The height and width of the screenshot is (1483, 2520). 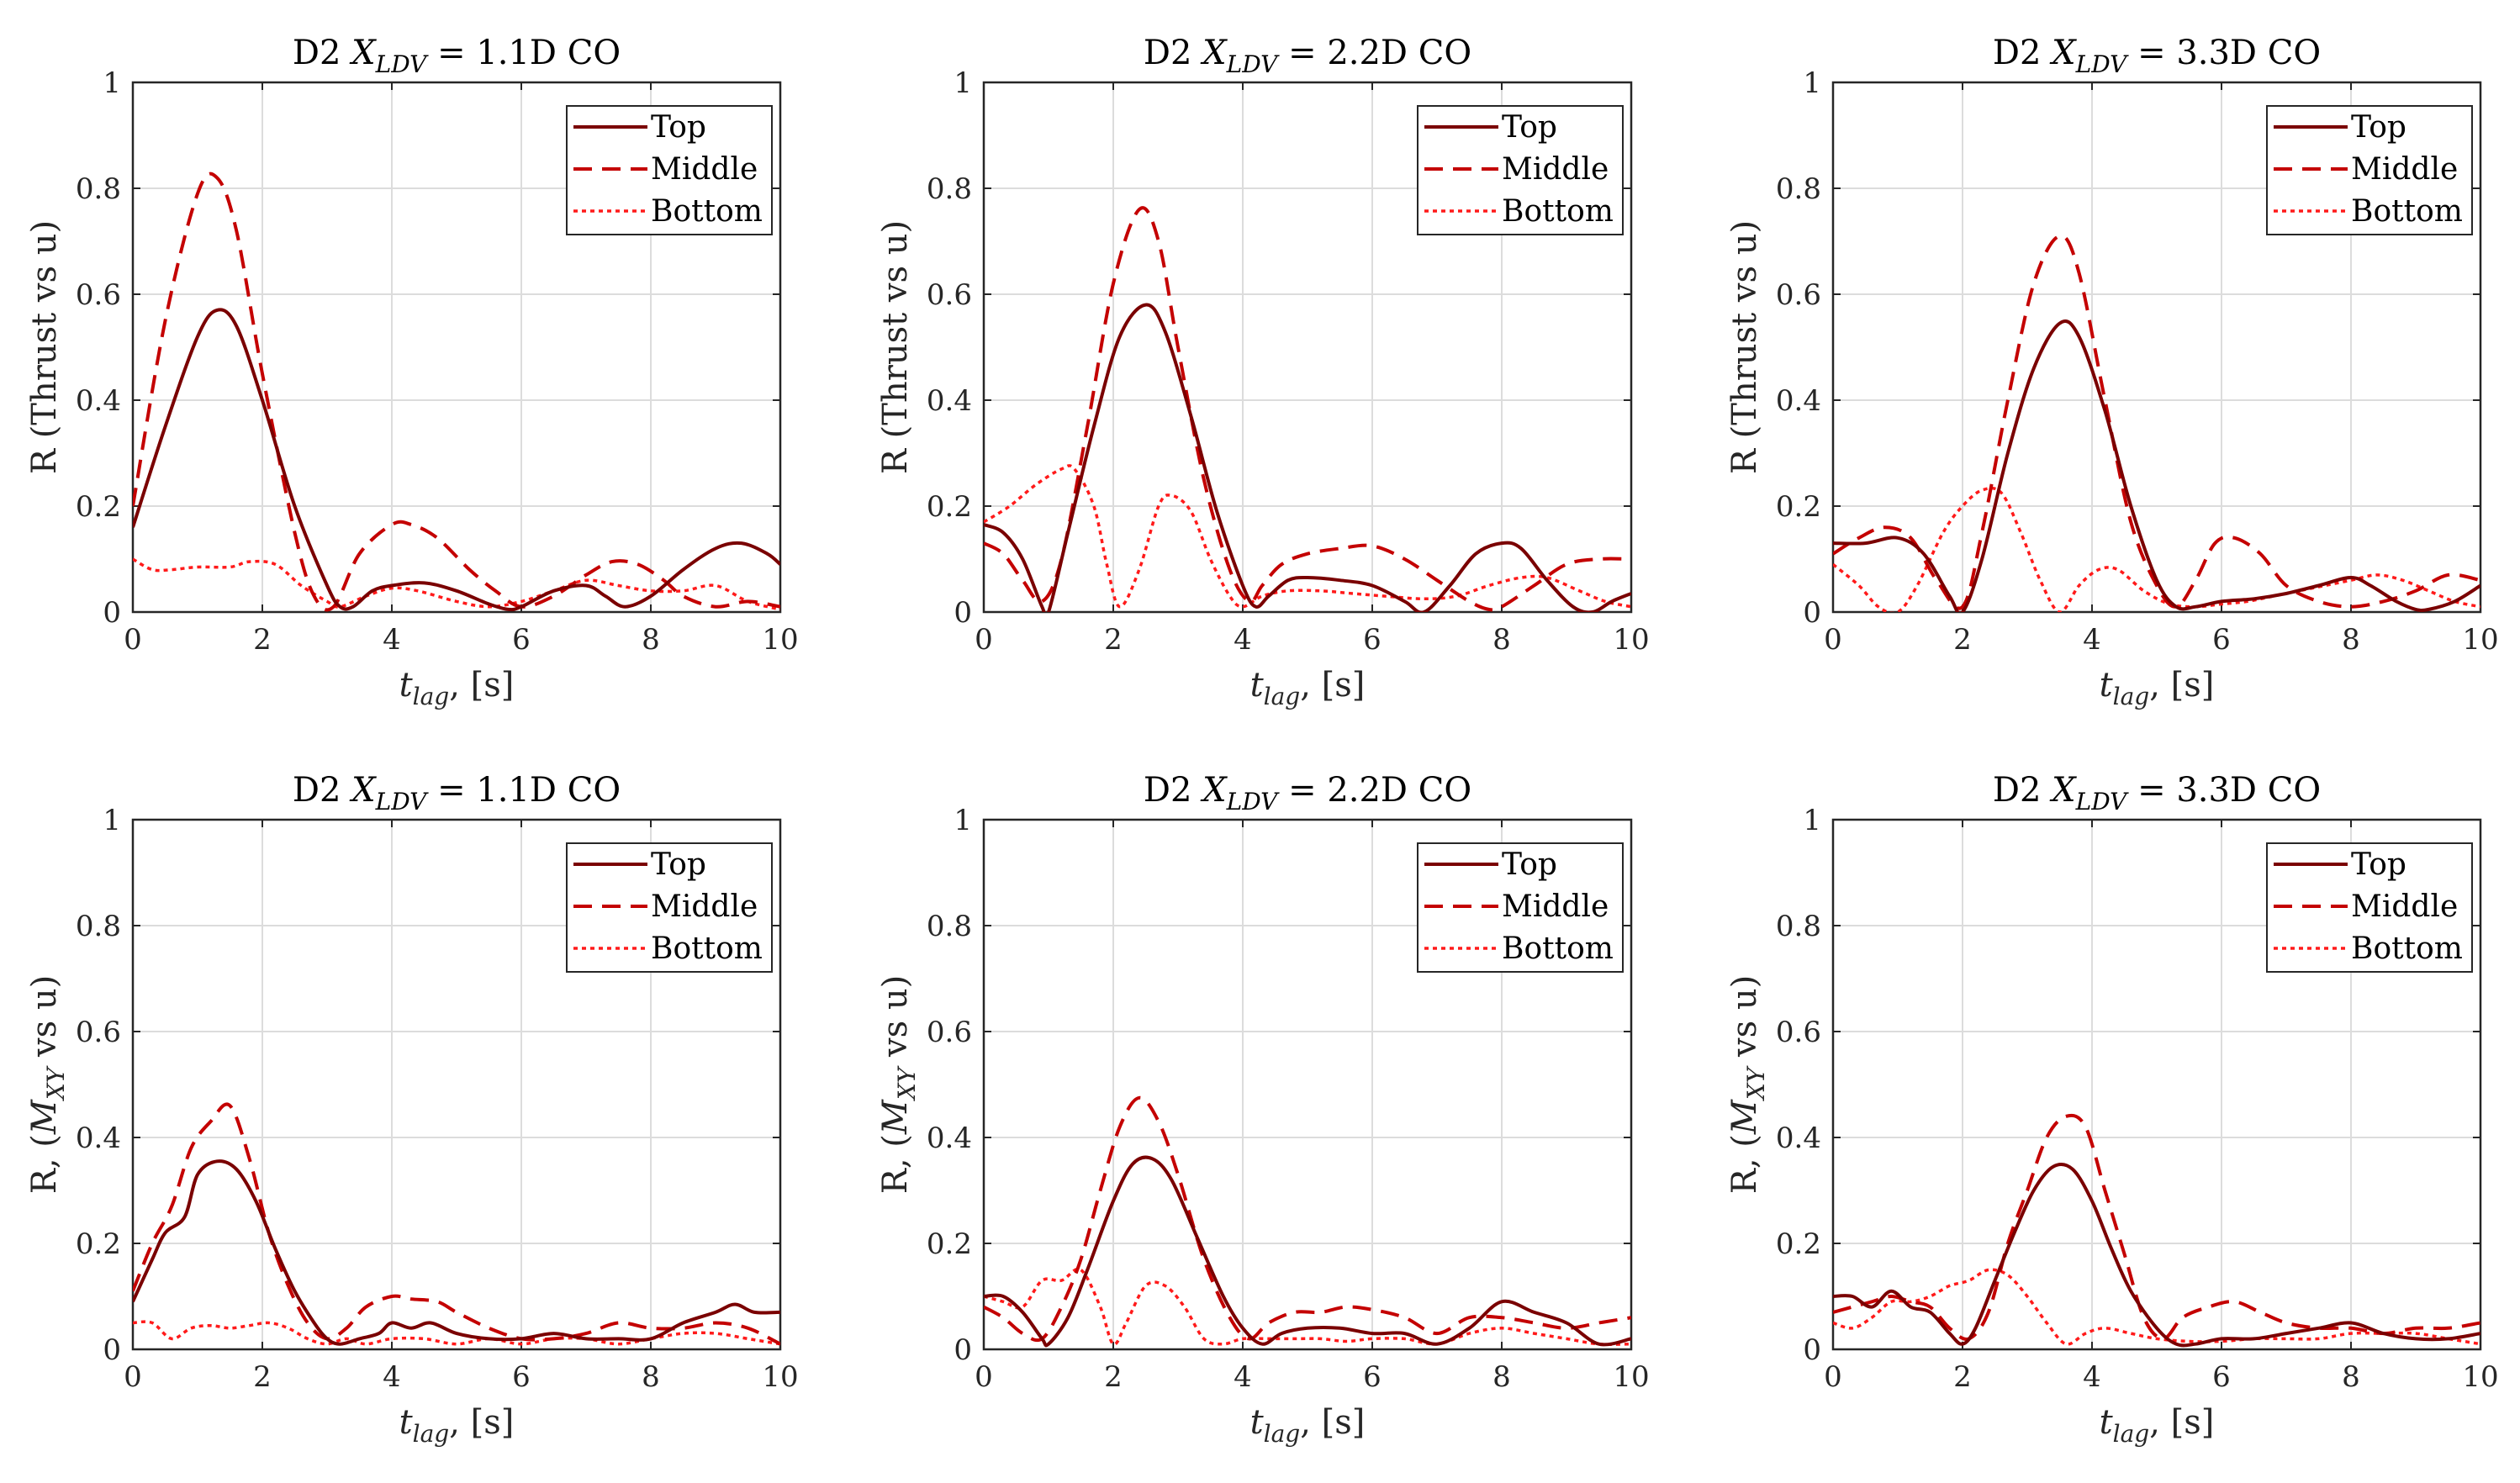 What do you see at coordinates (2223, 790) in the screenshot?
I see `chart-title-suffix: = 3.3D CO` at bounding box center [2223, 790].